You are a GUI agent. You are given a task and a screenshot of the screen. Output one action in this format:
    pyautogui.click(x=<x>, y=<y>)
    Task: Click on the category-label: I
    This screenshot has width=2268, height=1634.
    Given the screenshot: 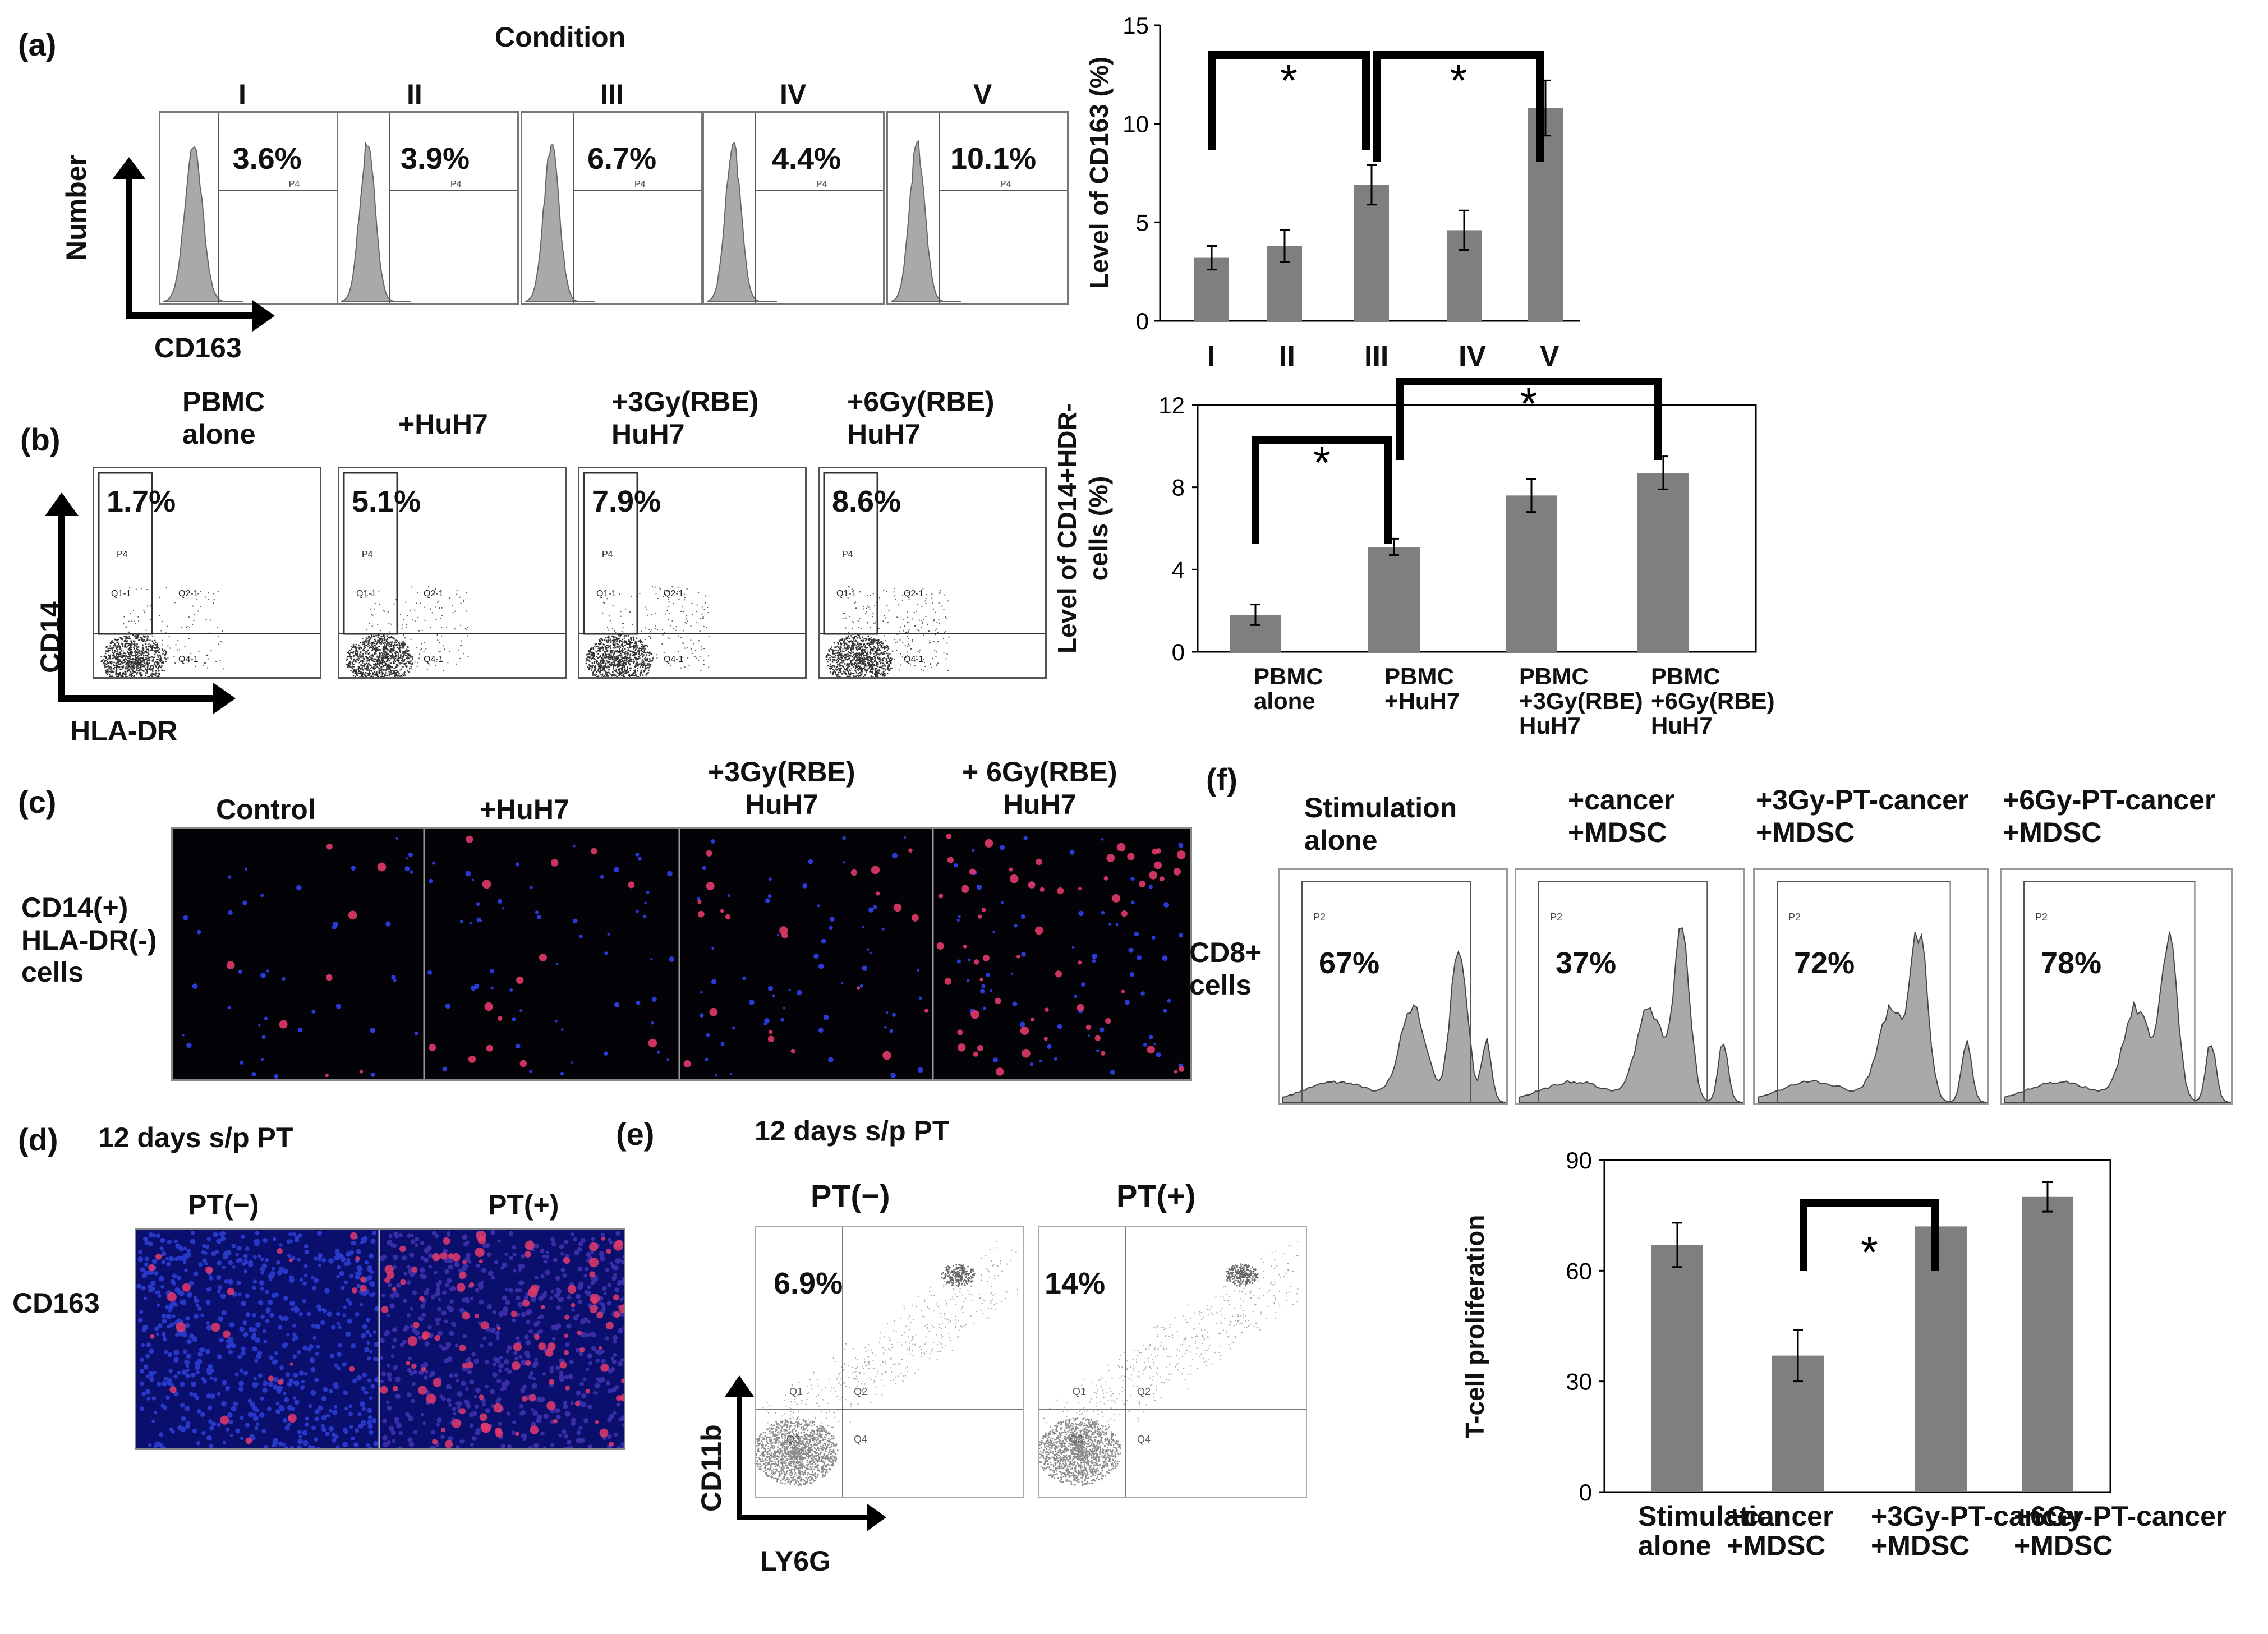 What is the action you would take?
    pyautogui.click(x=1211, y=356)
    